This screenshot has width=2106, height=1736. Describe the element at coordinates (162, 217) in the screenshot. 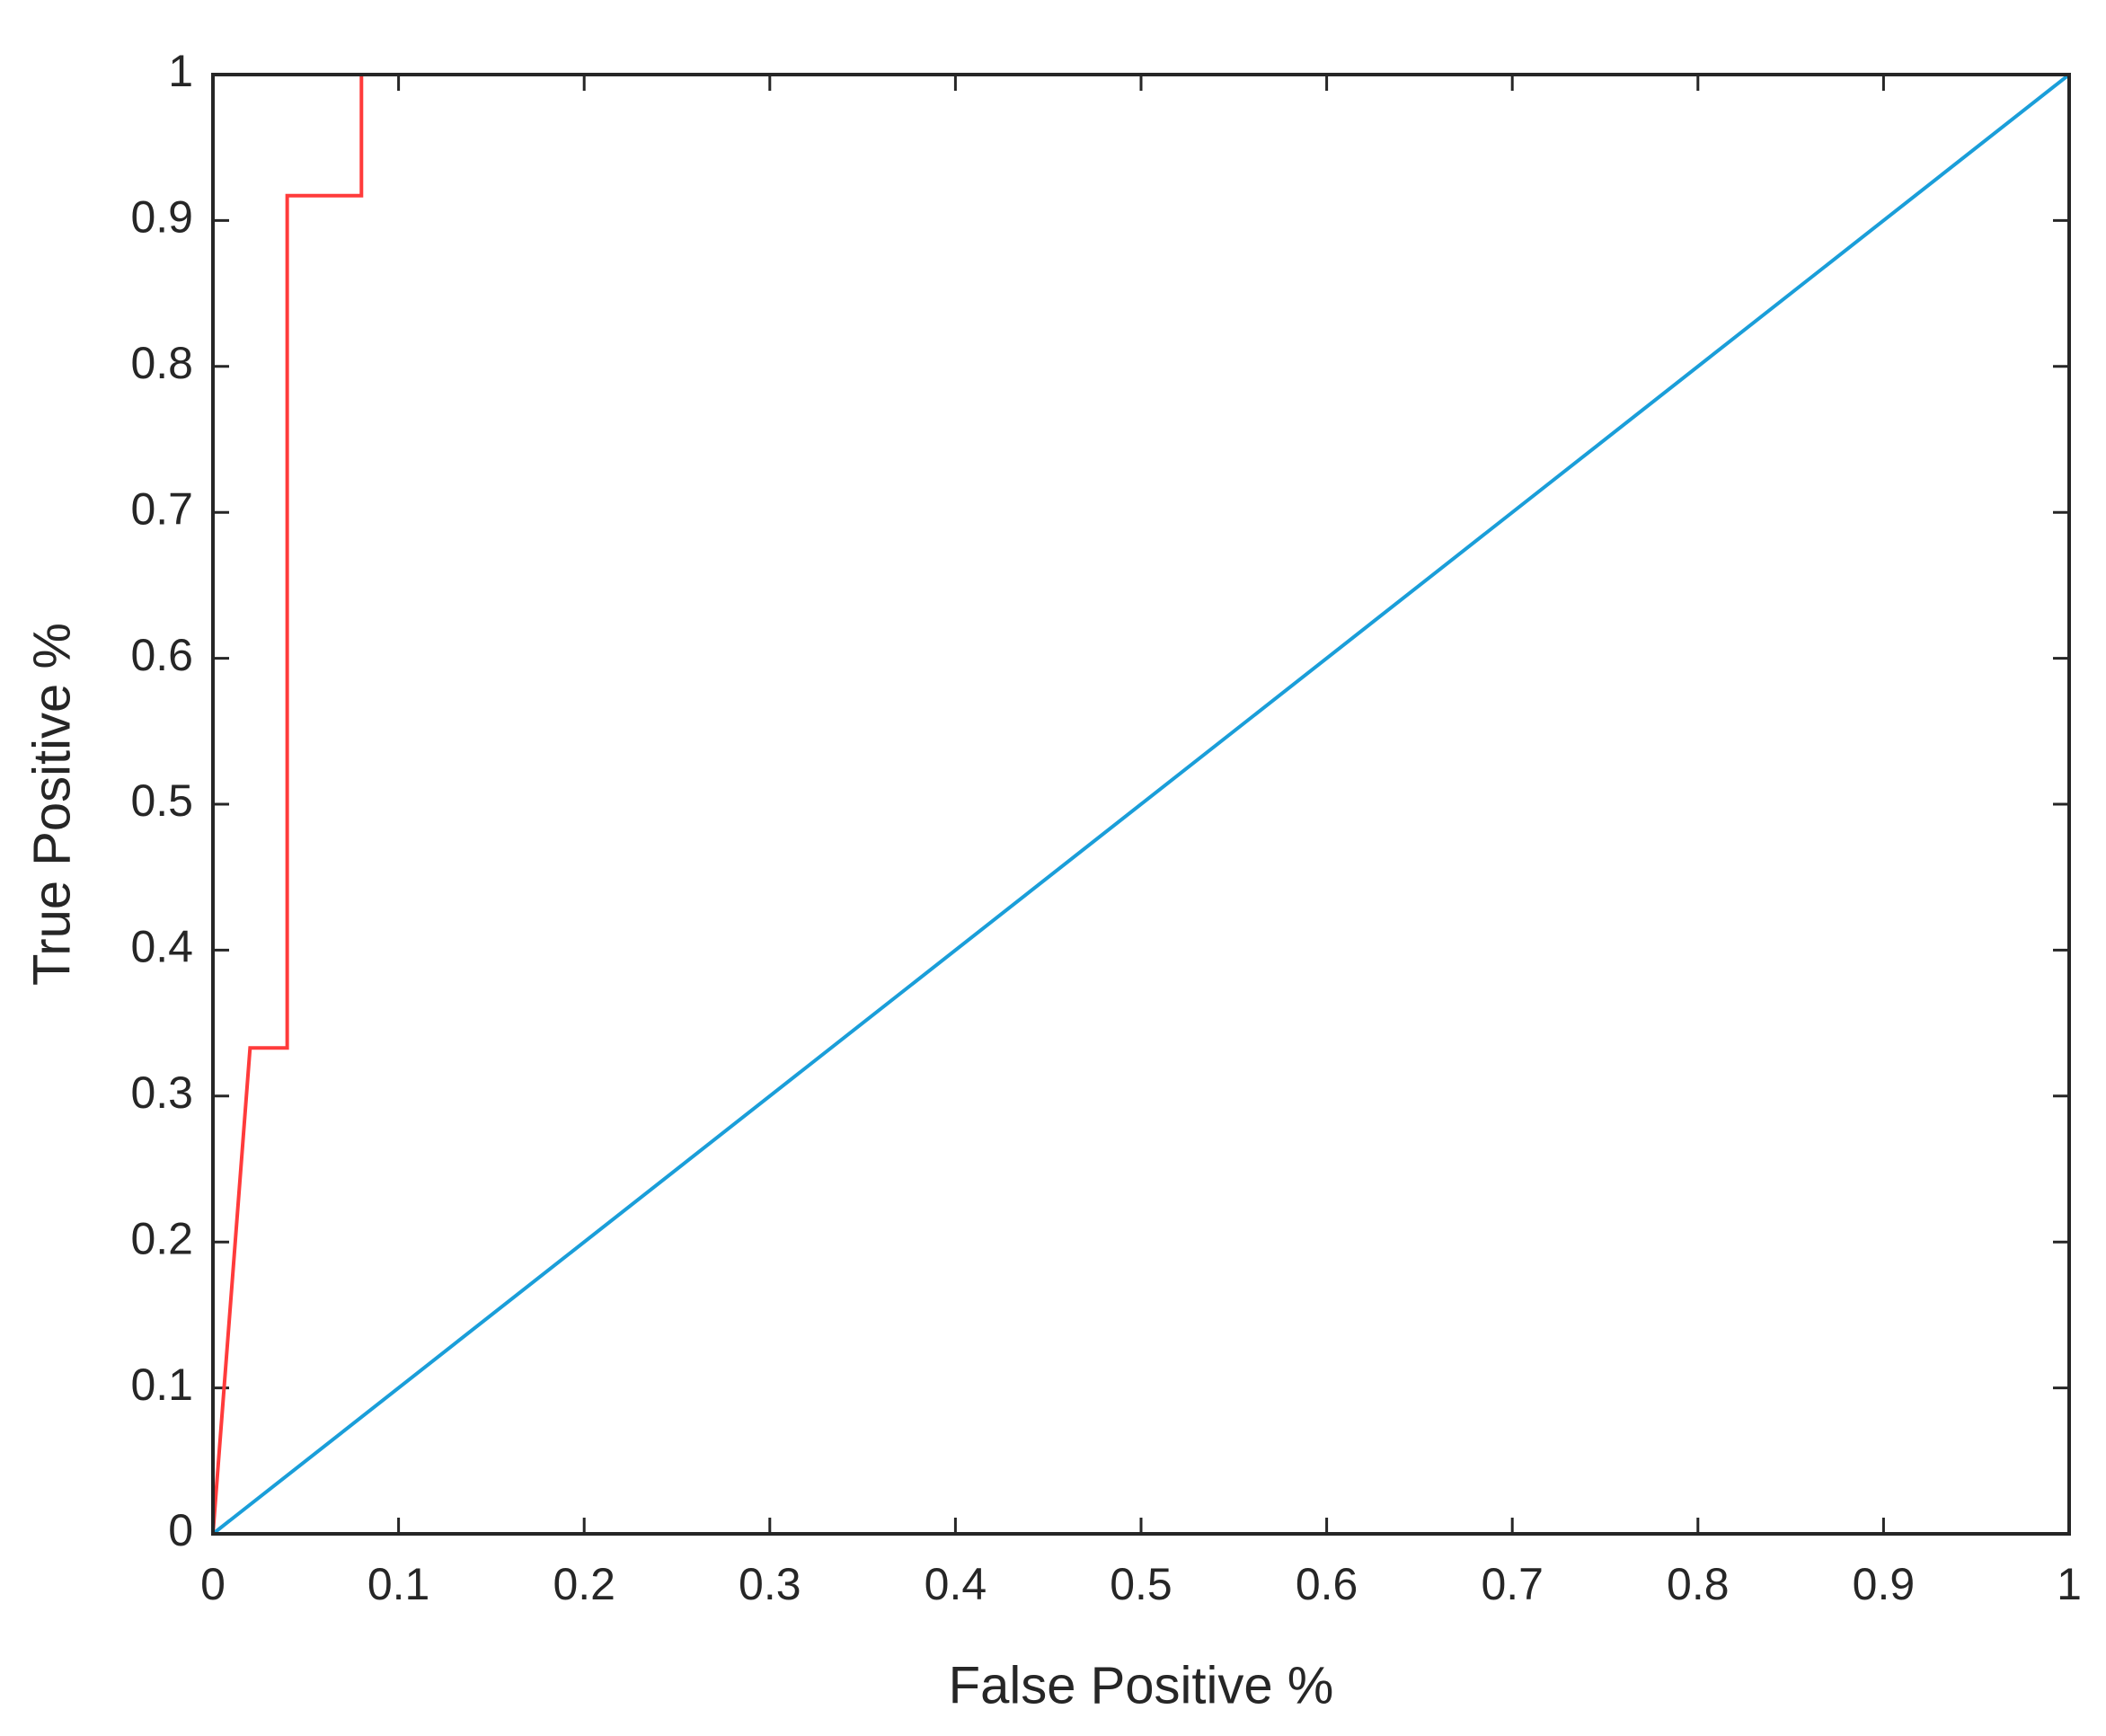

I see `y-tick-label: 0.9` at that location.